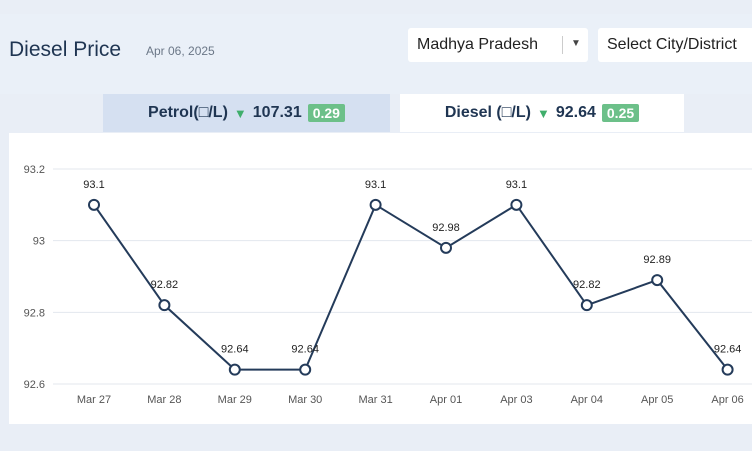  I want to click on x-tick-label: Apr 06, so click(727, 400).